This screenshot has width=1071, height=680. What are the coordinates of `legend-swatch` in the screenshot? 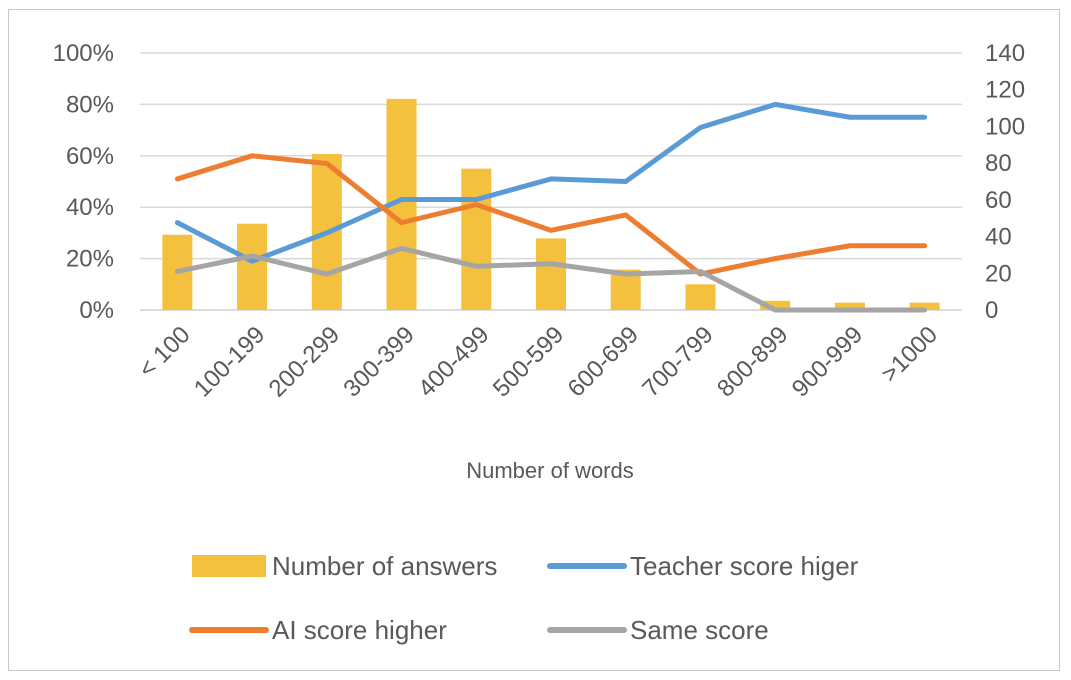 It's located at (229, 566).